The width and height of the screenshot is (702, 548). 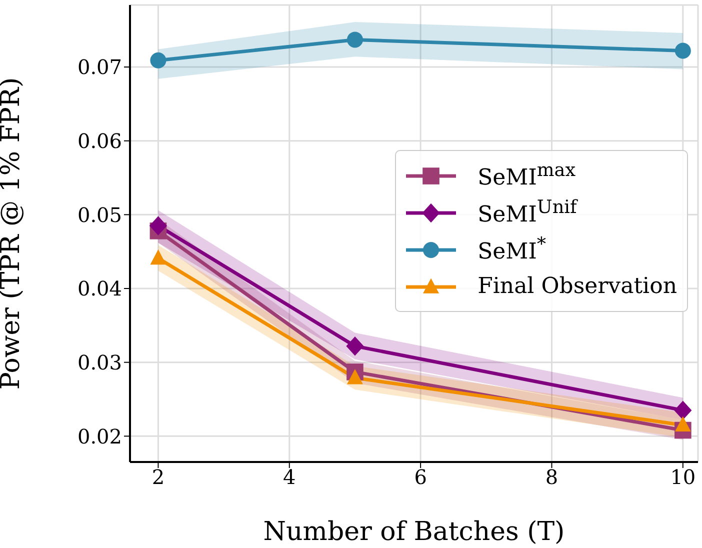 What do you see at coordinates (158, 477) in the screenshot?
I see `x-tick-label: 2` at bounding box center [158, 477].